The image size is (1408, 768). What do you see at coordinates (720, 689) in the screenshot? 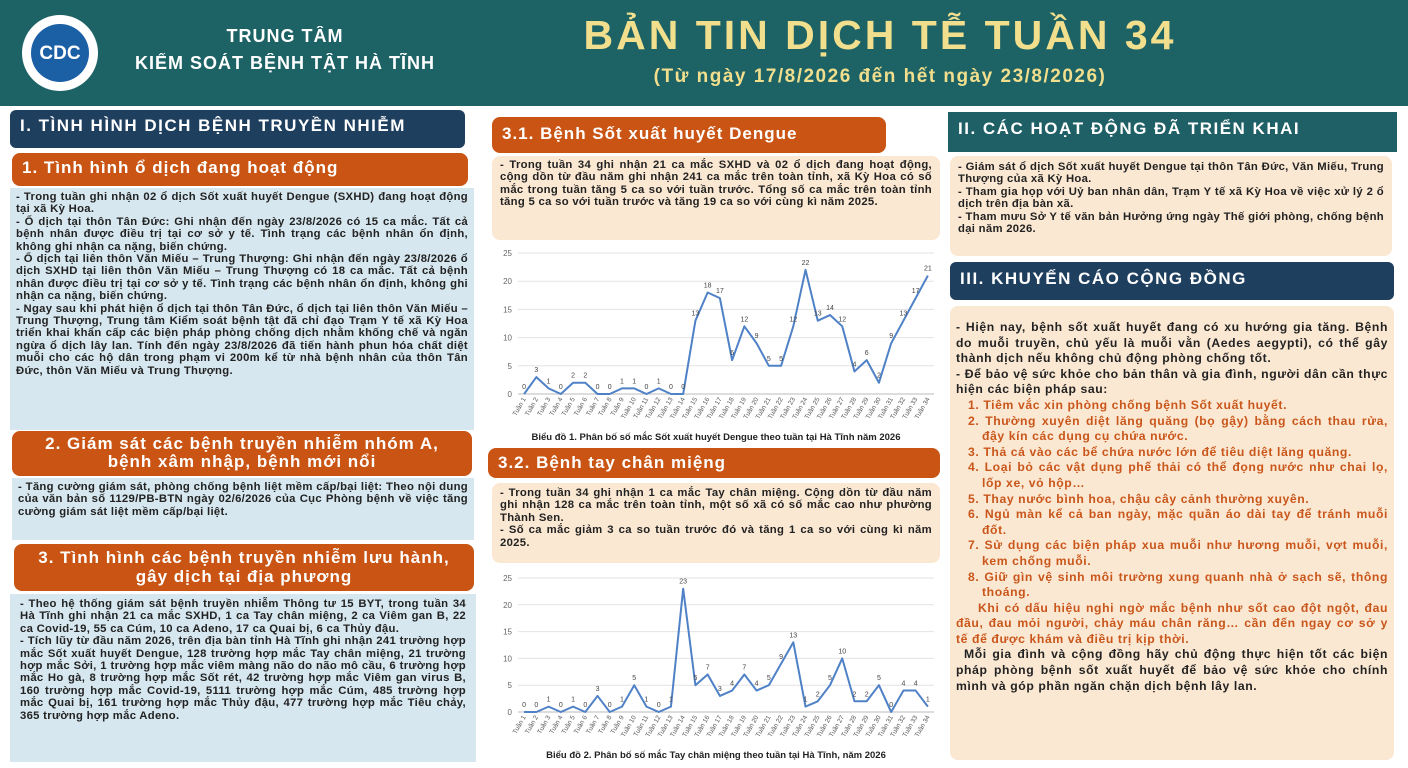
I see `data-label: 3` at bounding box center [720, 689].